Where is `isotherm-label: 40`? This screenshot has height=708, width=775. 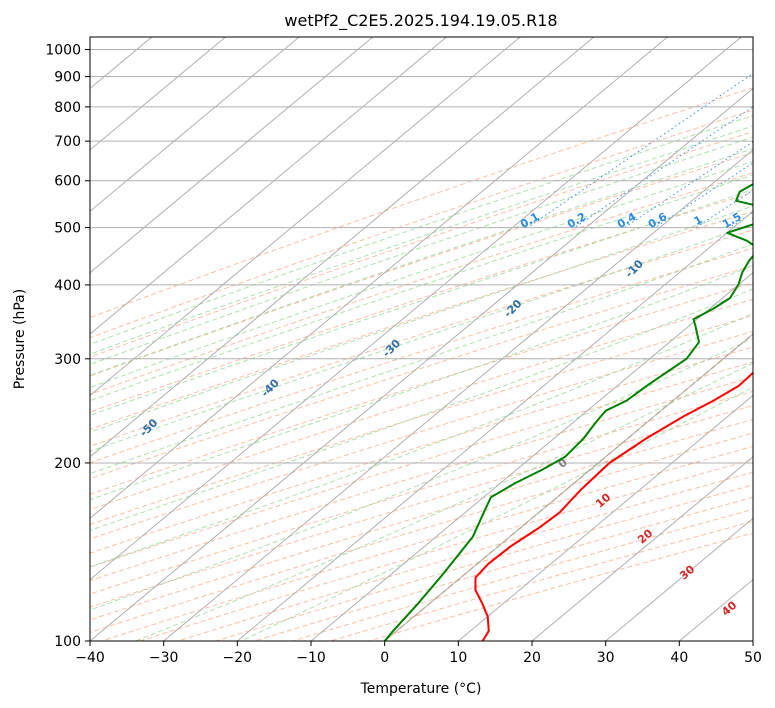 isotherm-label: 40 is located at coordinates (729, 608).